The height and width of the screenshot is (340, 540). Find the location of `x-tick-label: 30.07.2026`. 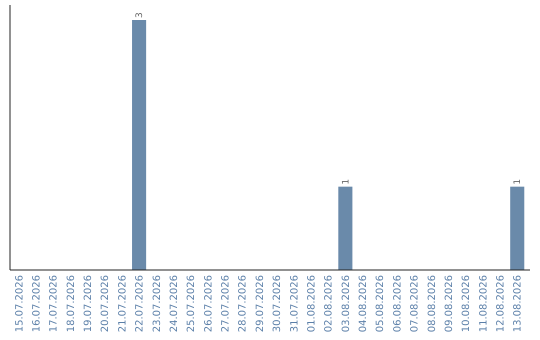

x-tick-label: 30.07.2026 is located at coordinates (278, 303).